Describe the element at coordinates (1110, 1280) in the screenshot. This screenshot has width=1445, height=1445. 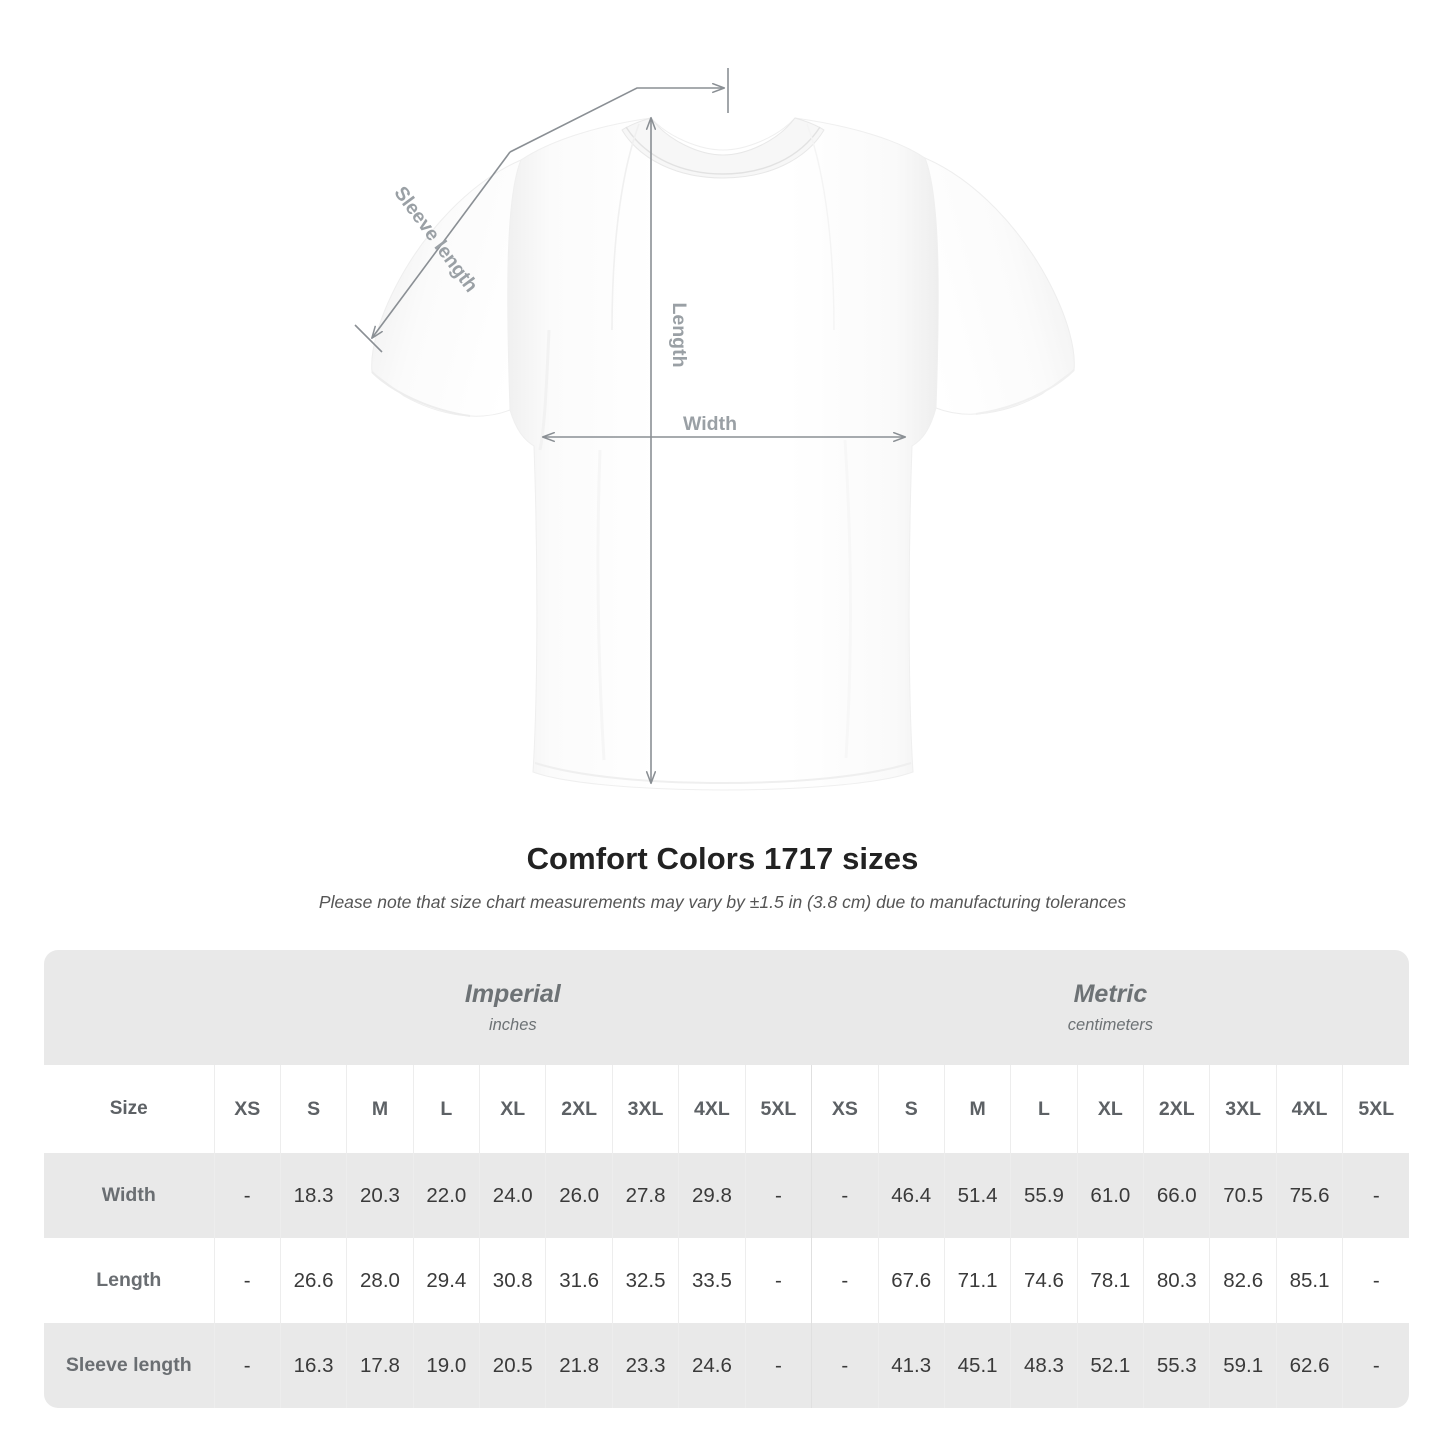
I see `cell-length-metric-xl: 78.1` at that location.